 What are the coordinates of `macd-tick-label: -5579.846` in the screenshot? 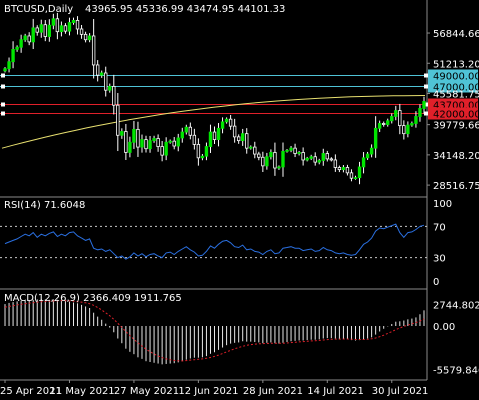 It's located at (456, 371).